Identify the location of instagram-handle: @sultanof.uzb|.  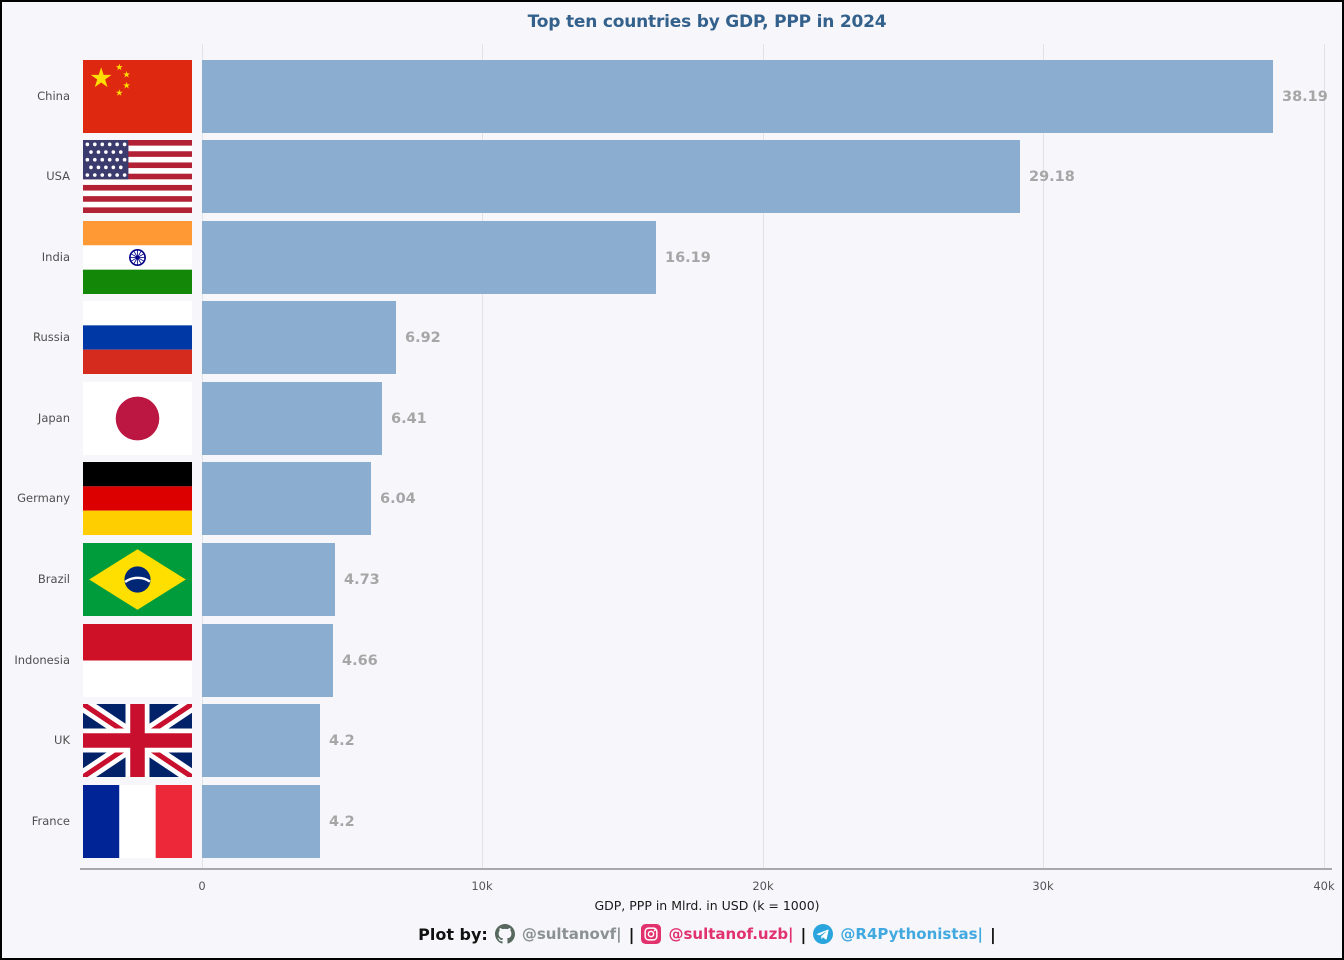
(731, 934).